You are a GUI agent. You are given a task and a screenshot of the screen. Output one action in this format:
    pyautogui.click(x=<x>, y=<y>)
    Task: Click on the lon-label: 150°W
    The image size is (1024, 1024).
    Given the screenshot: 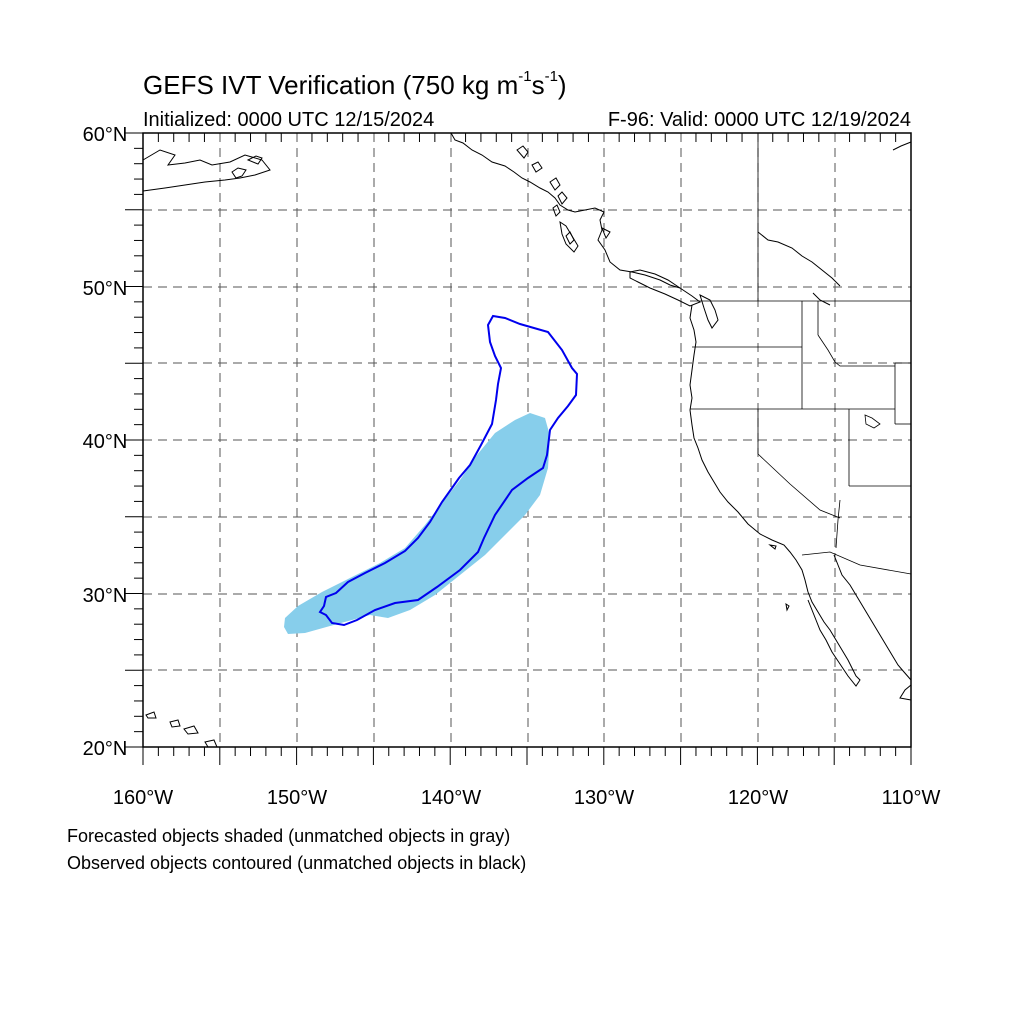 What is the action you would take?
    pyautogui.click(x=297, y=798)
    